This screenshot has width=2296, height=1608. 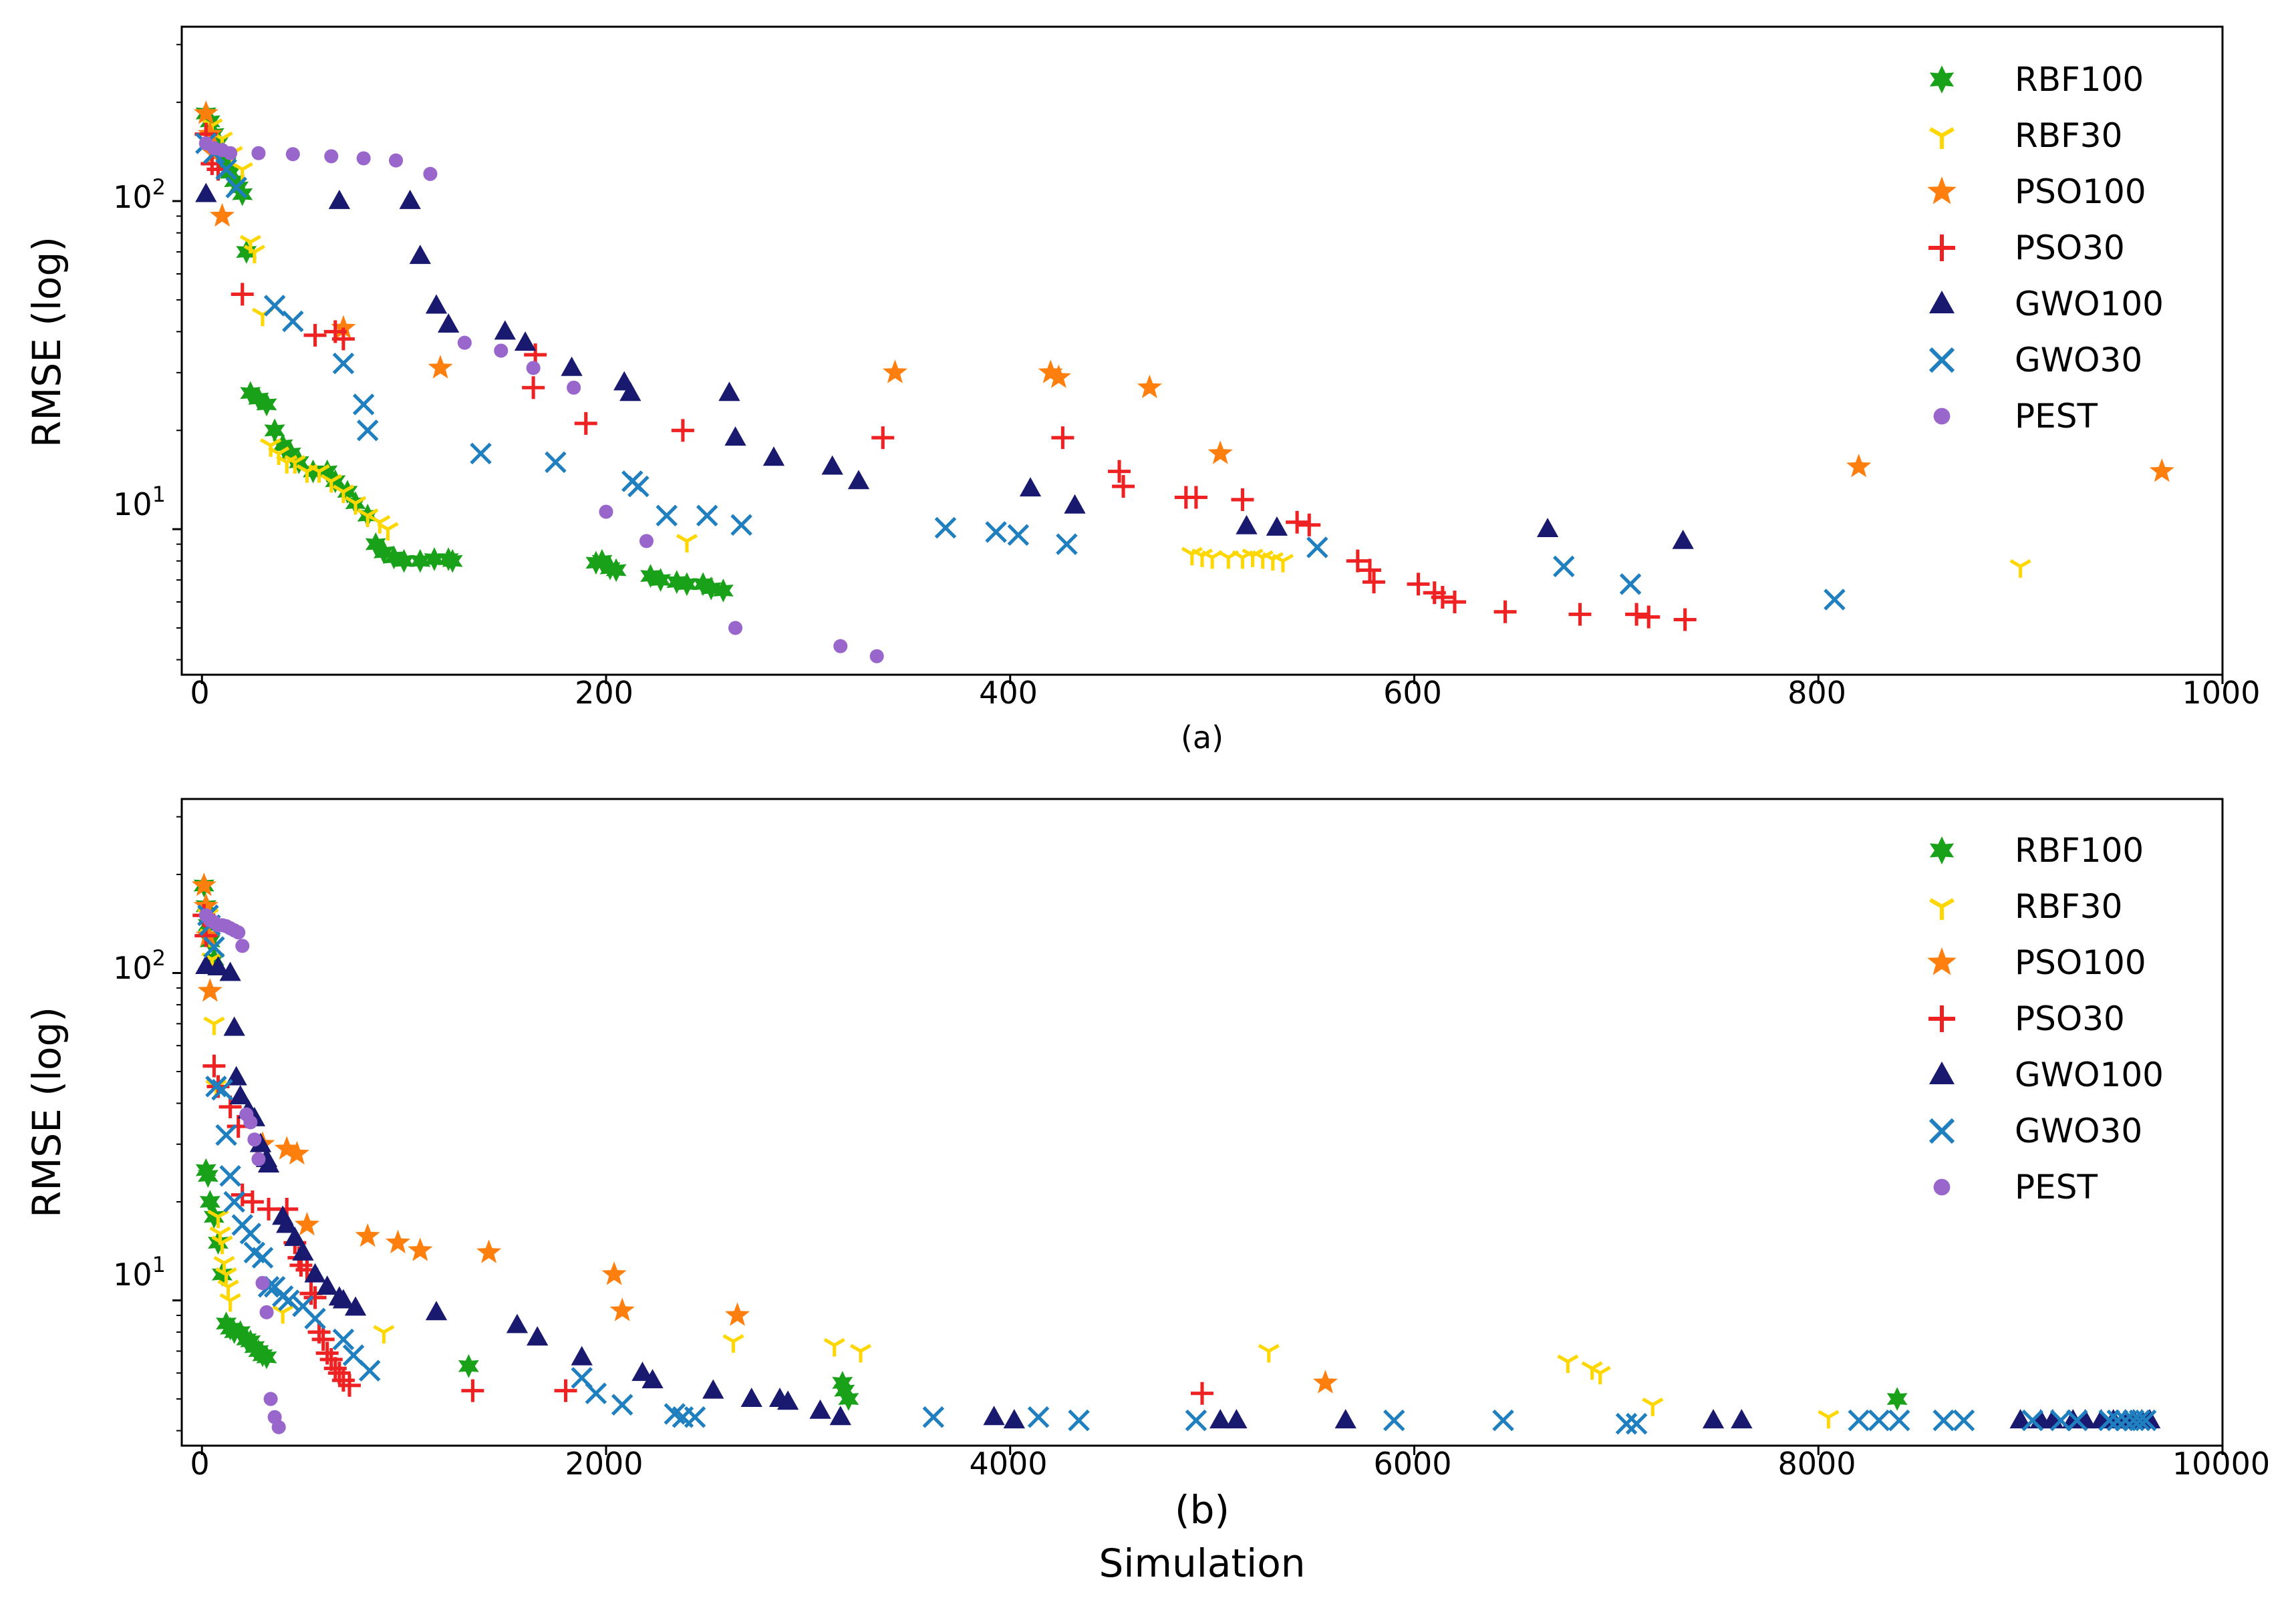 I want to click on legend-marker-triangle, so click(x=1942, y=1073).